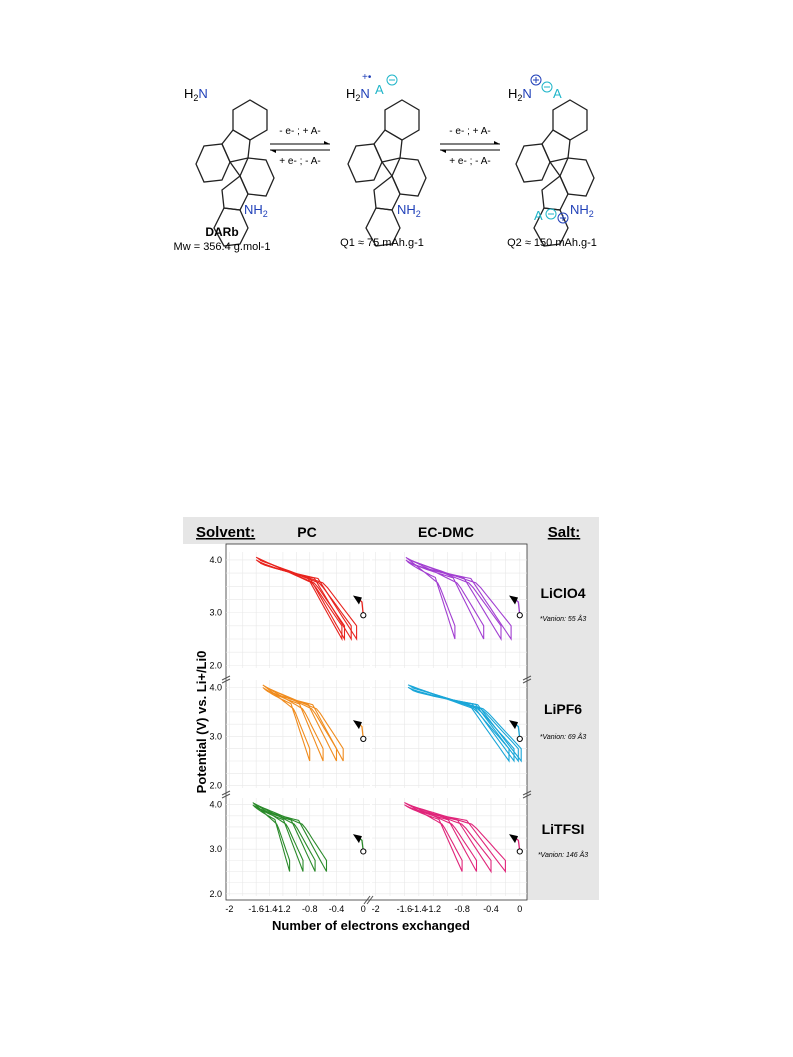 This screenshot has height=1057, width=793. I want to click on q1-radical-charge: +•, so click(367, 77).